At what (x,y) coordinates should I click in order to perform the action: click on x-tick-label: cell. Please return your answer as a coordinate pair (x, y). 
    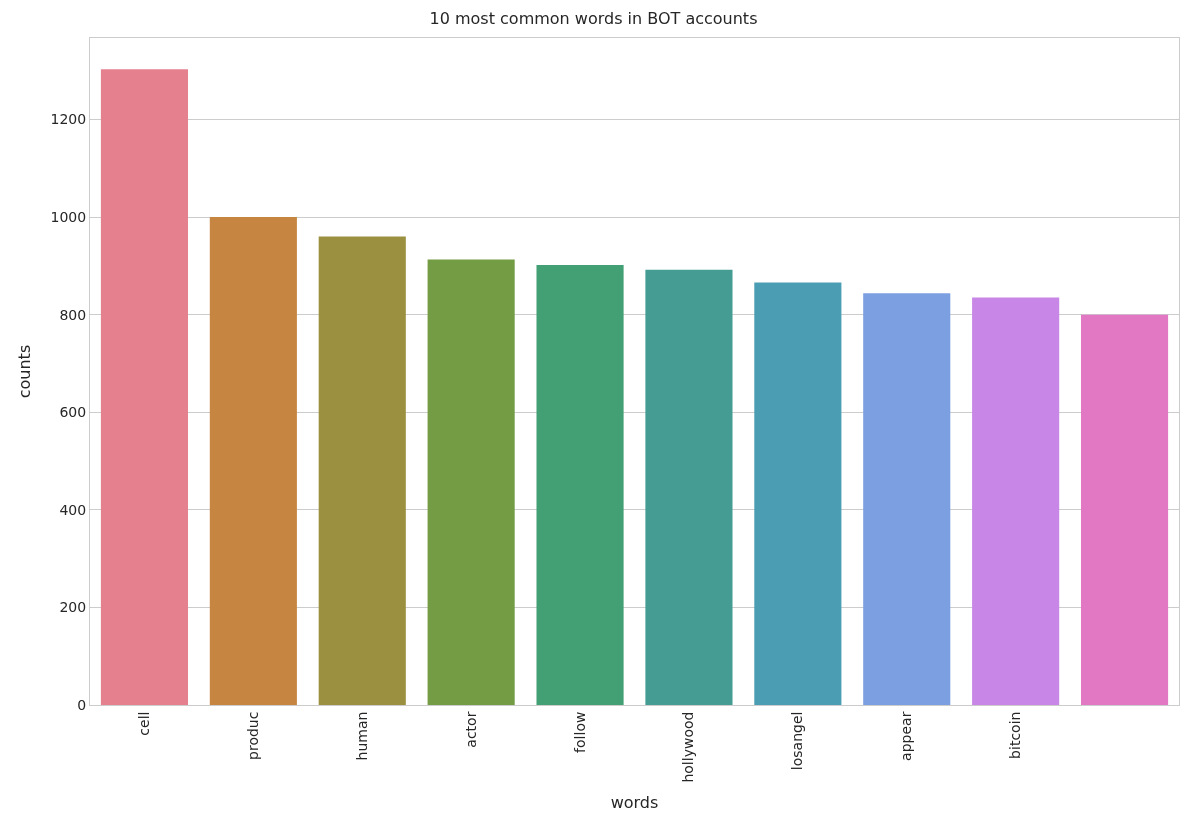
    Looking at the image, I should click on (144, 723).